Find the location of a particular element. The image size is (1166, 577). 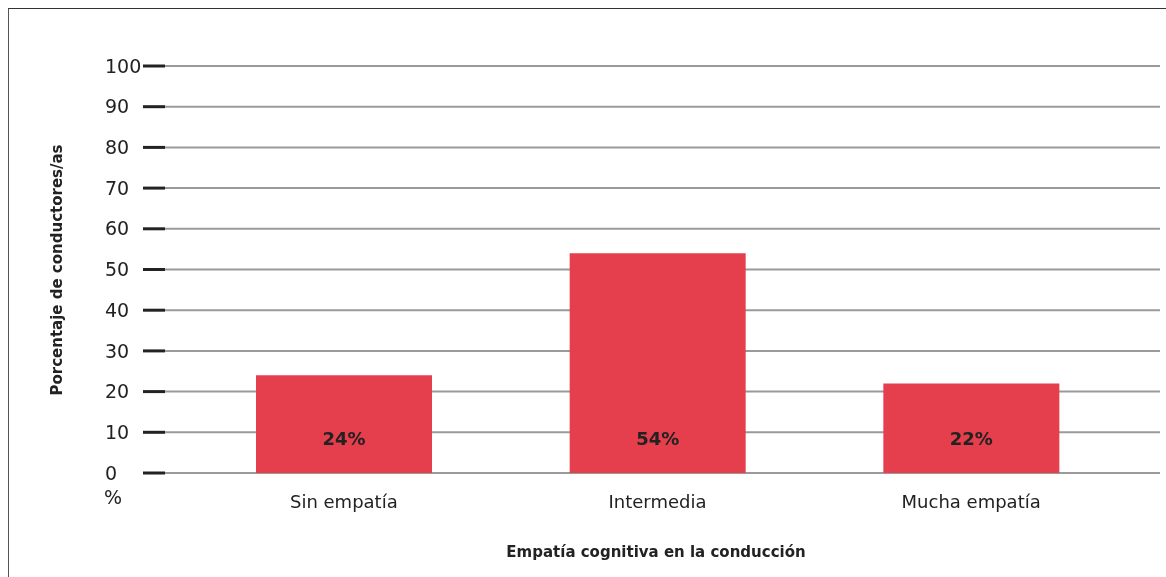

data-label: 24% is located at coordinates (344, 438).